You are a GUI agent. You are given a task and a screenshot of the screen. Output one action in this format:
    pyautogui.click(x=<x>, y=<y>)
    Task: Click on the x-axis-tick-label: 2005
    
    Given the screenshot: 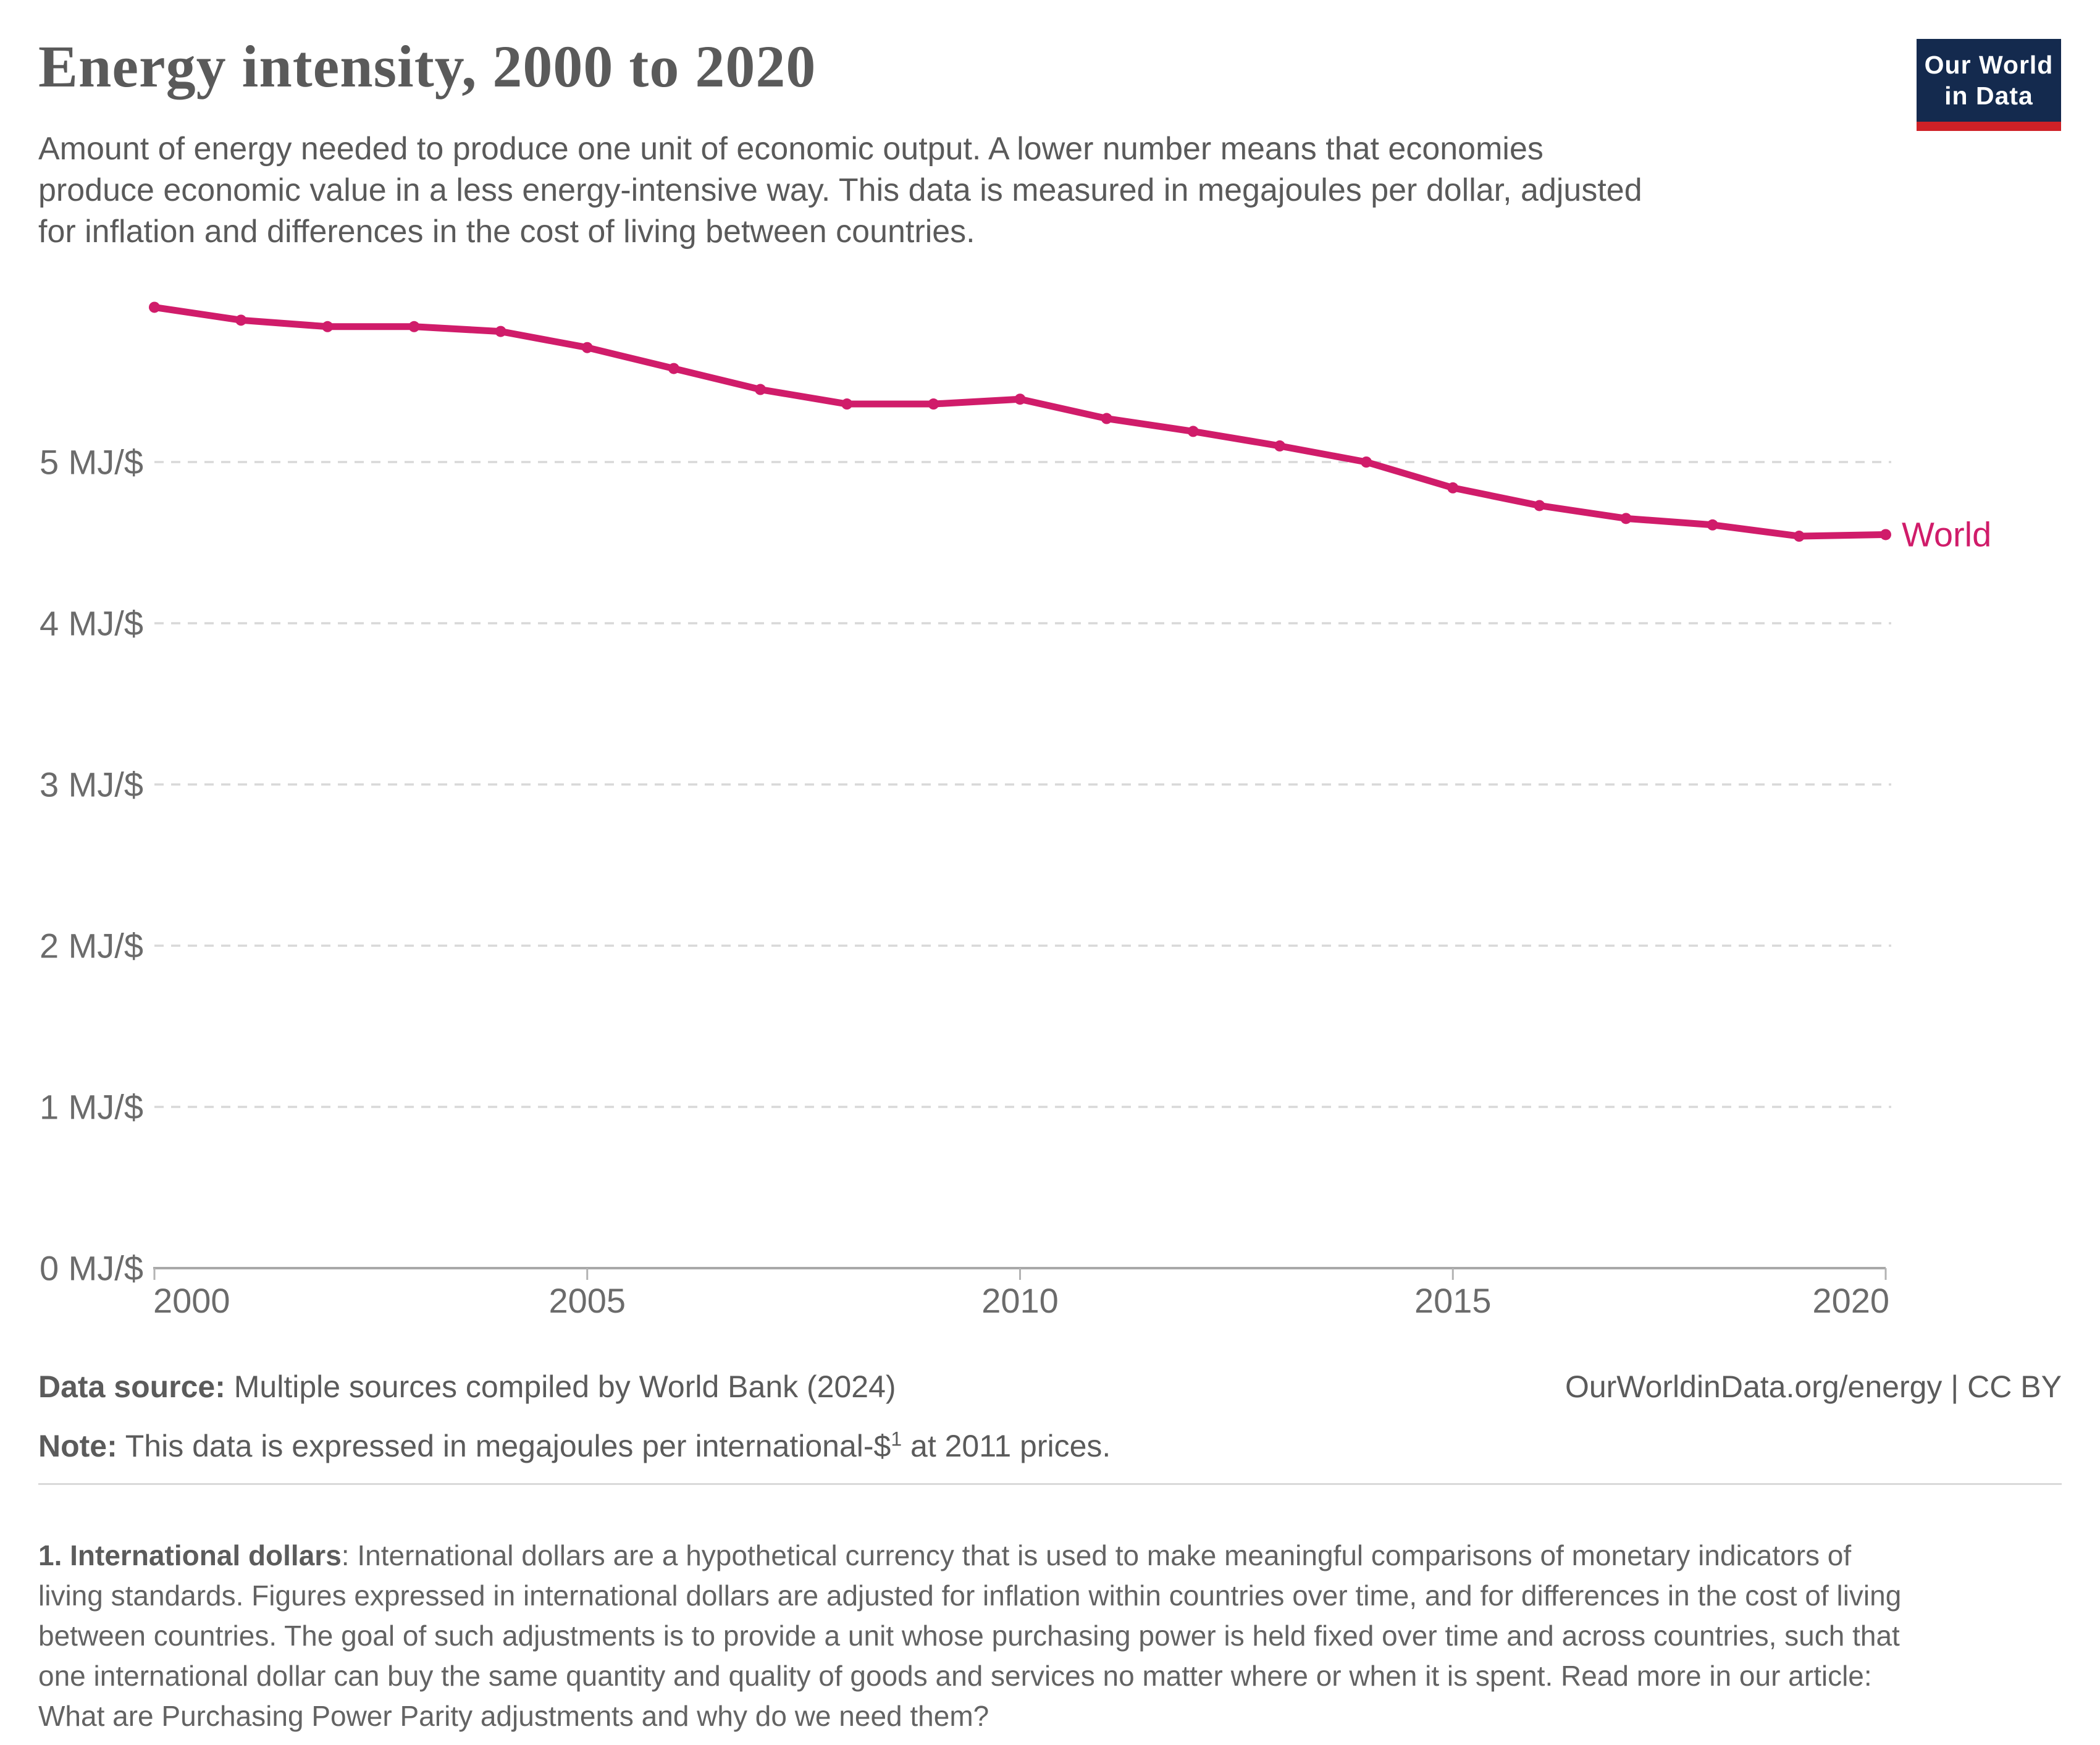 What is the action you would take?
    pyautogui.click(x=587, y=1300)
    